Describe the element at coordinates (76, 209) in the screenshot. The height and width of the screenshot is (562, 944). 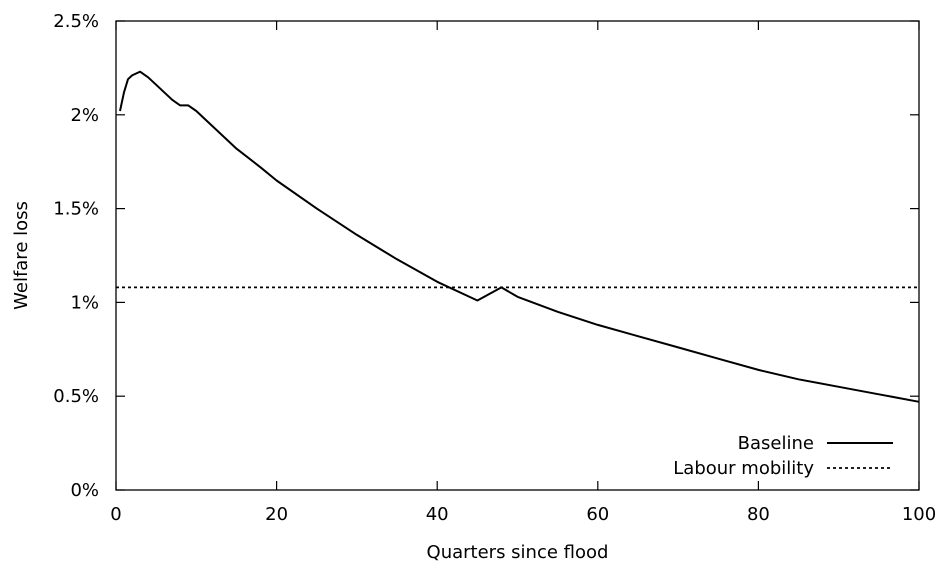
I see `y-tick-label: 1.5%` at that location.